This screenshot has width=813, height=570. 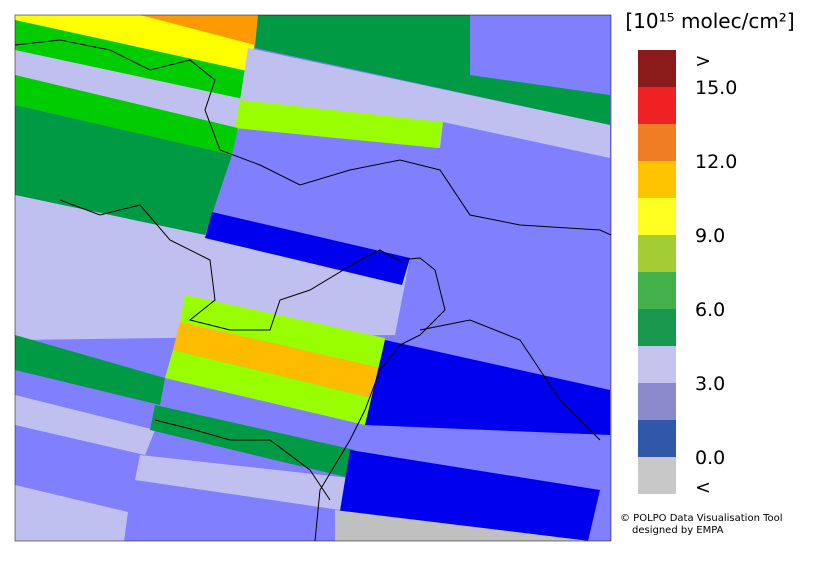 What do you see at coordinates (703, 61) in the screenshot?
I see `colorbar-label: >` at bounding box center [703, 61].